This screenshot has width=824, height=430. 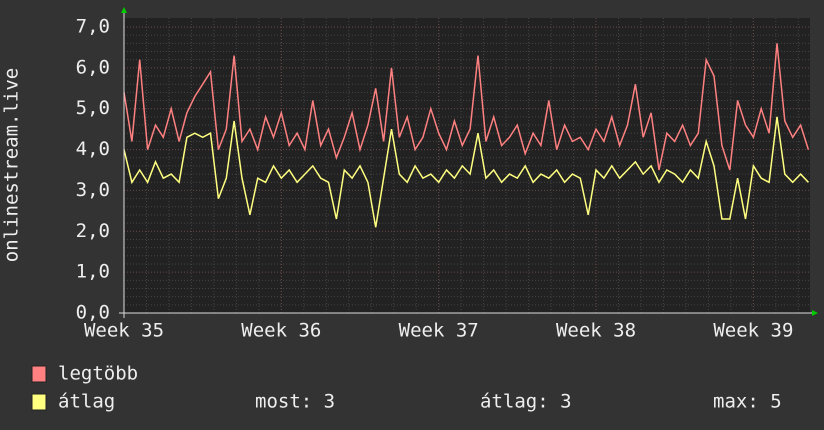 I want to click on stat-max: max: 5, so click(x=747, y=402).